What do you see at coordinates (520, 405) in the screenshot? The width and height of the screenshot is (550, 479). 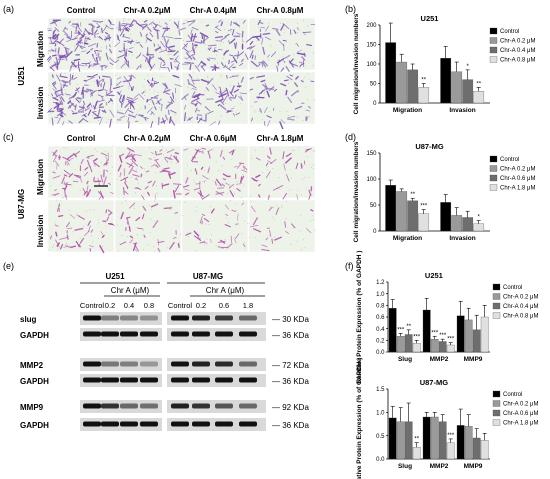 I see `legend-label: Chr-A 0.2 μM` at bounding box center [520, 405].